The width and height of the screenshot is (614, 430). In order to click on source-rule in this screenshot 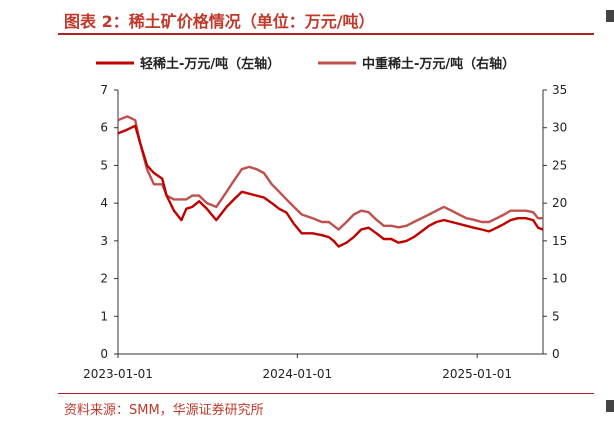, I will do `click(326, 393)`.